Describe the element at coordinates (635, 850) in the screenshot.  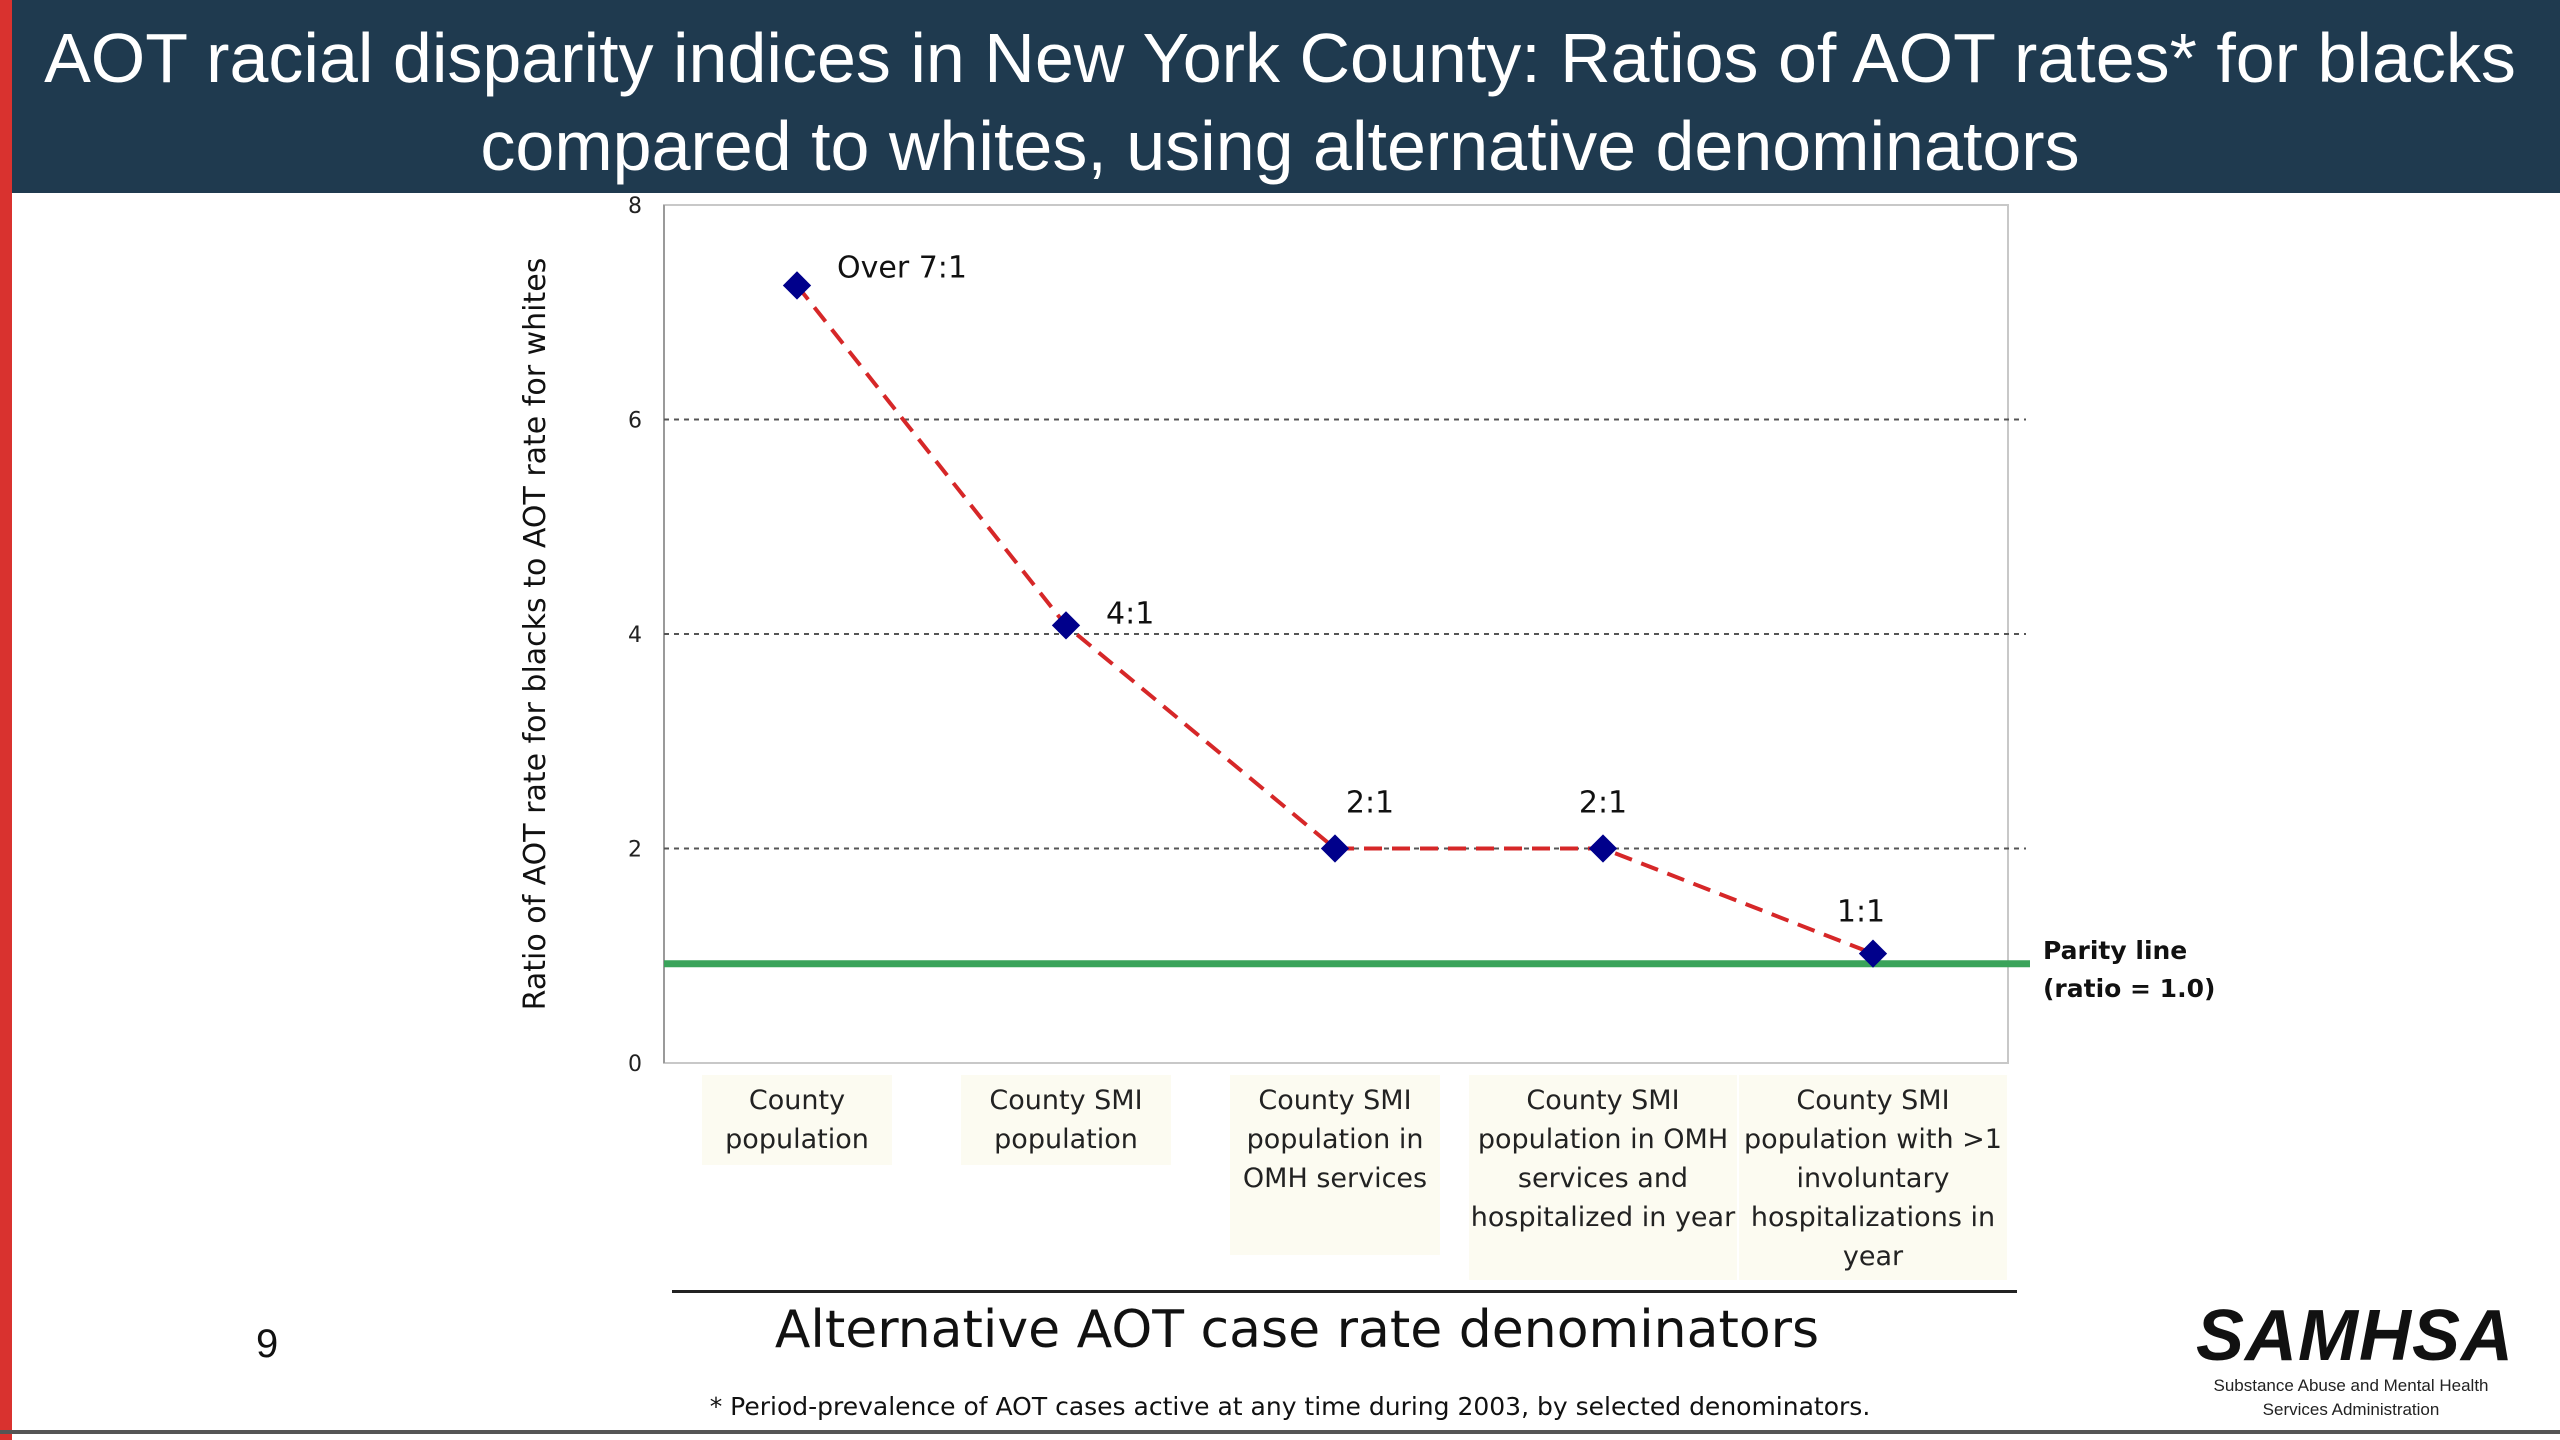
I see `y-tick-label: 2` at that location.